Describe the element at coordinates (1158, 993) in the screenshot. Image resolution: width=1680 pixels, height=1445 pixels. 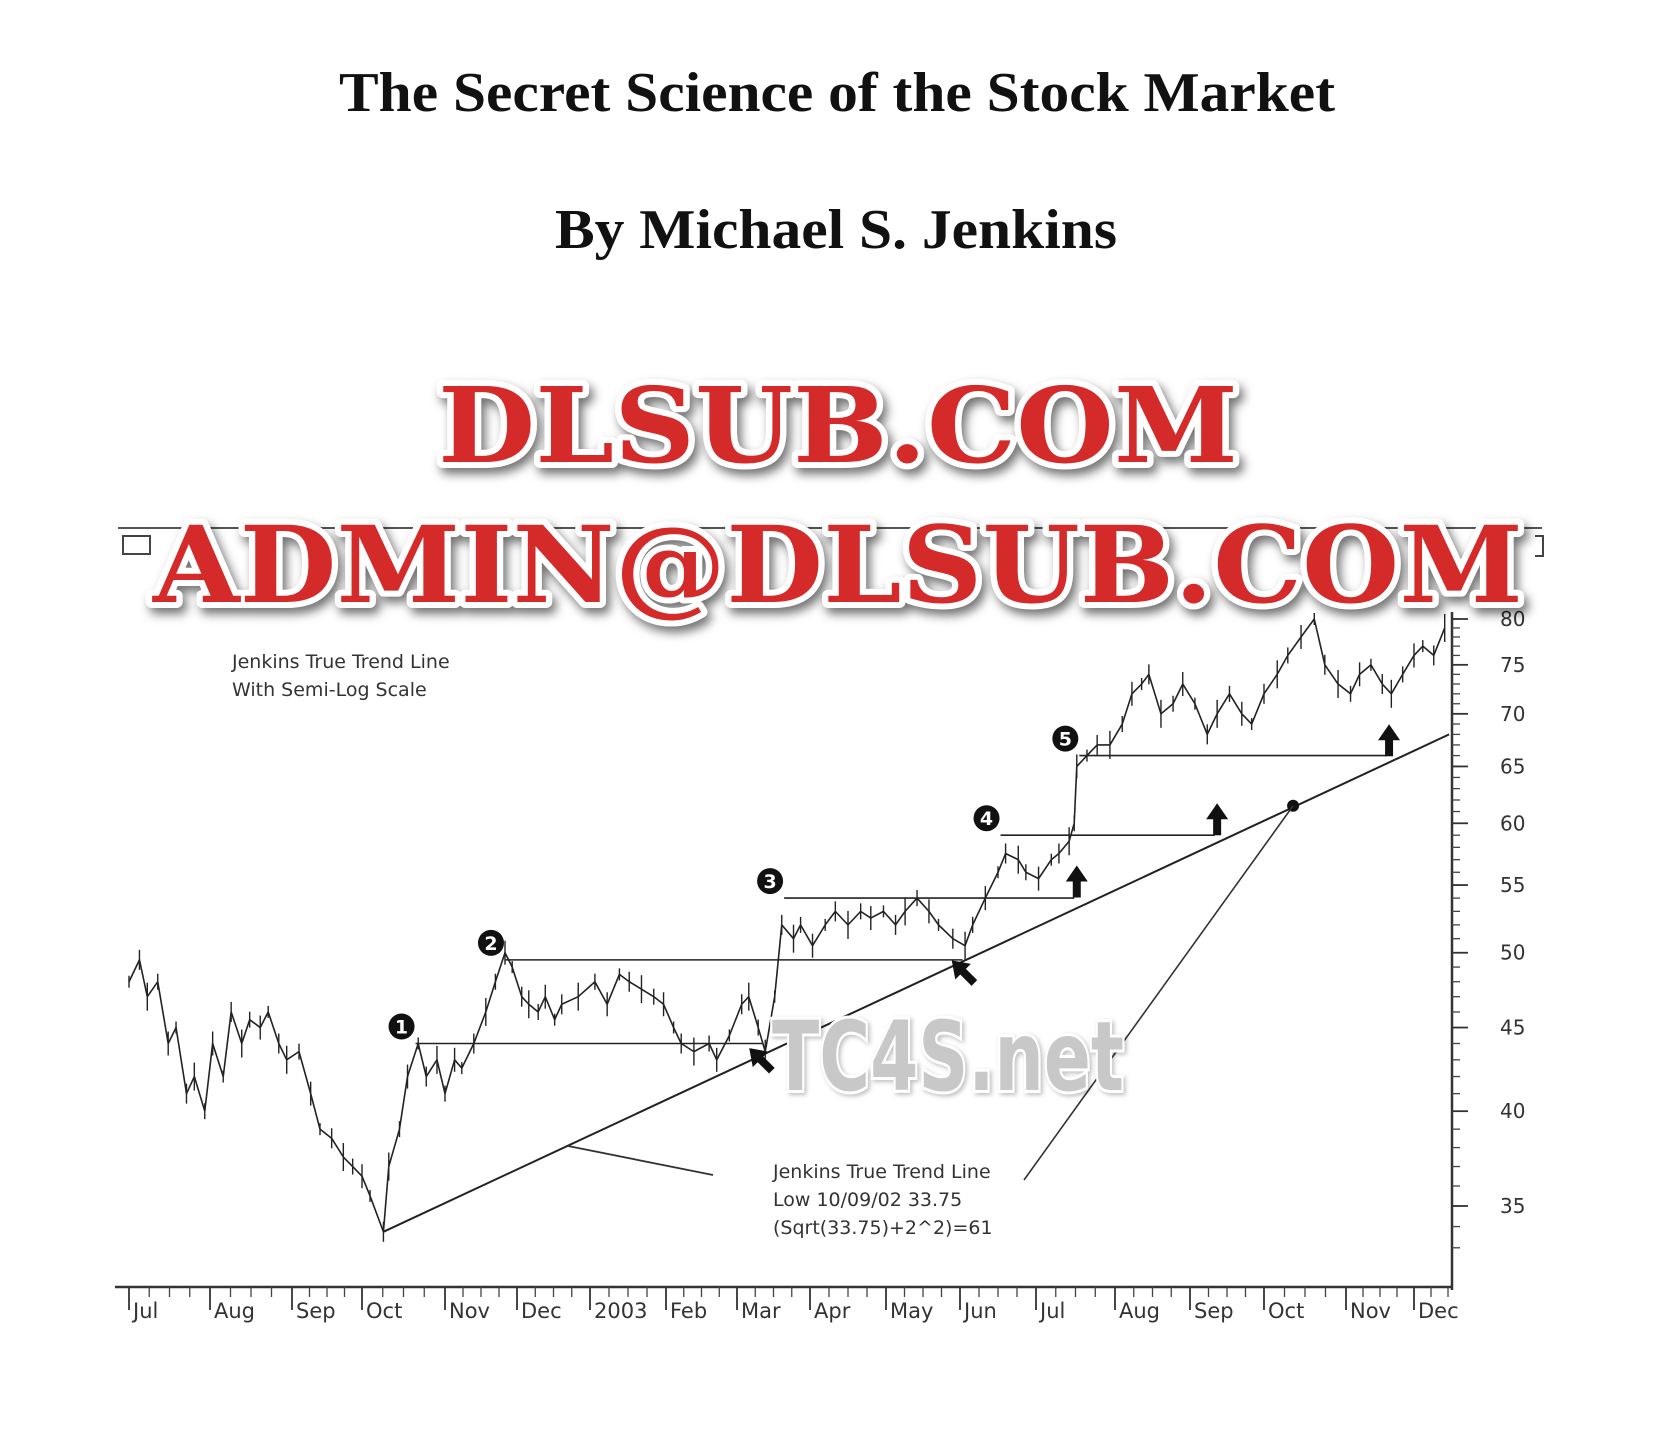
I see `pivot-pointer-line` at that location.